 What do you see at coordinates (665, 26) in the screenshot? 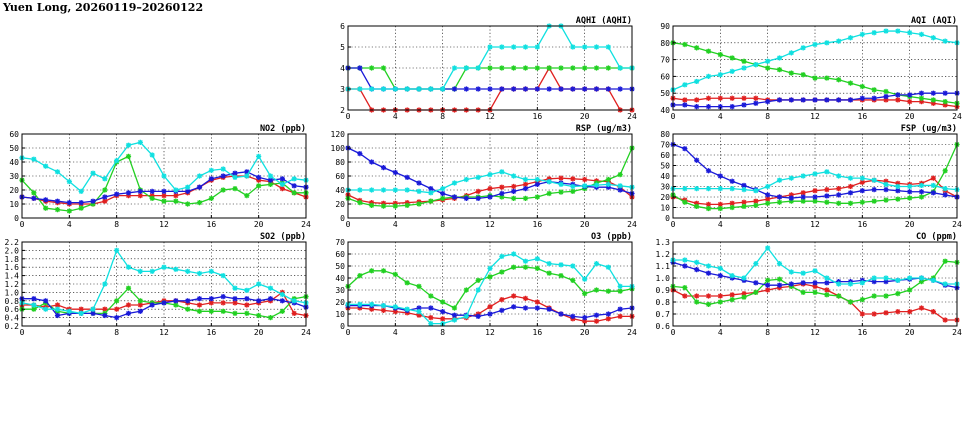
I see `y-tick-label: 90` at bounding box center [665, 26].